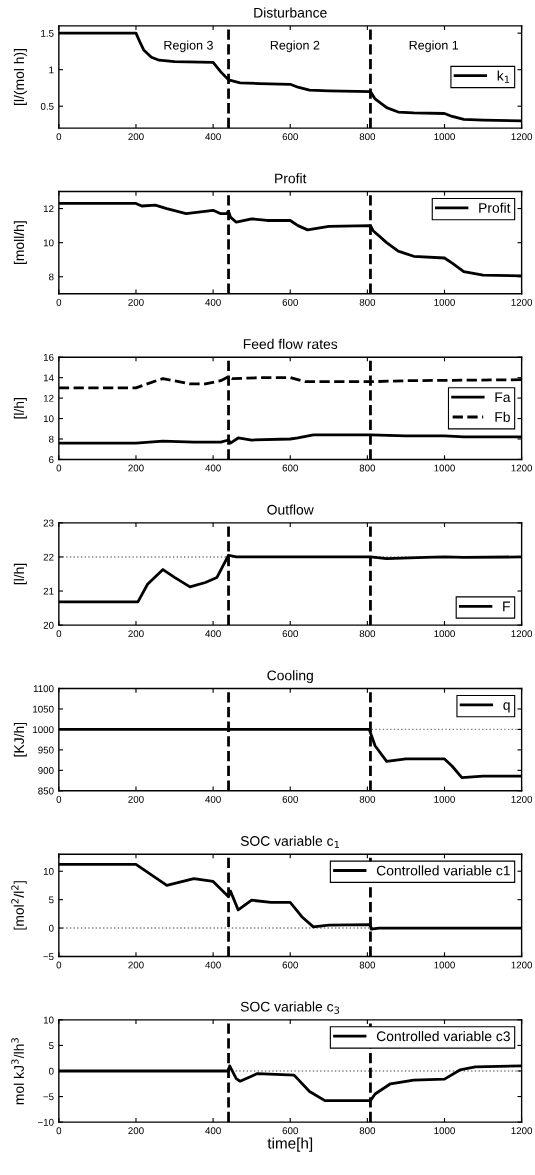 The height and width of the screenshot is (1175, 535). I want to click on y-tick-label: 0.5, so click(47, 106).